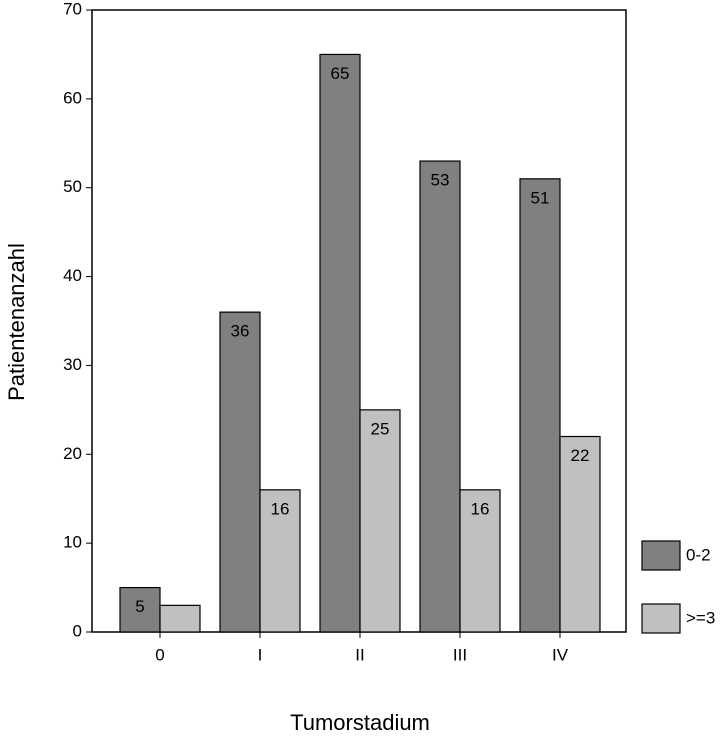 Image resolution: width=726 pixels, height=742 pixels. Describe the element at coordinates (72, 453) in the screenshot. I see `y-tick-label: 20` at that location.